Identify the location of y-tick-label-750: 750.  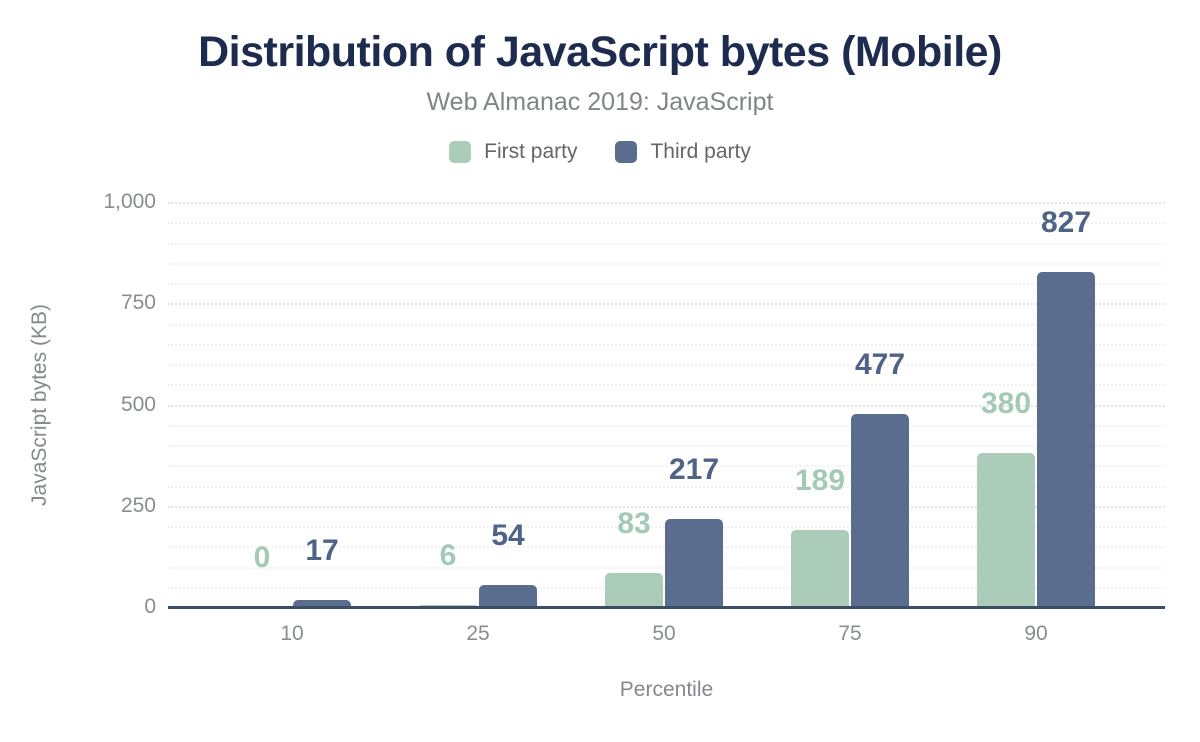
(138, 303).